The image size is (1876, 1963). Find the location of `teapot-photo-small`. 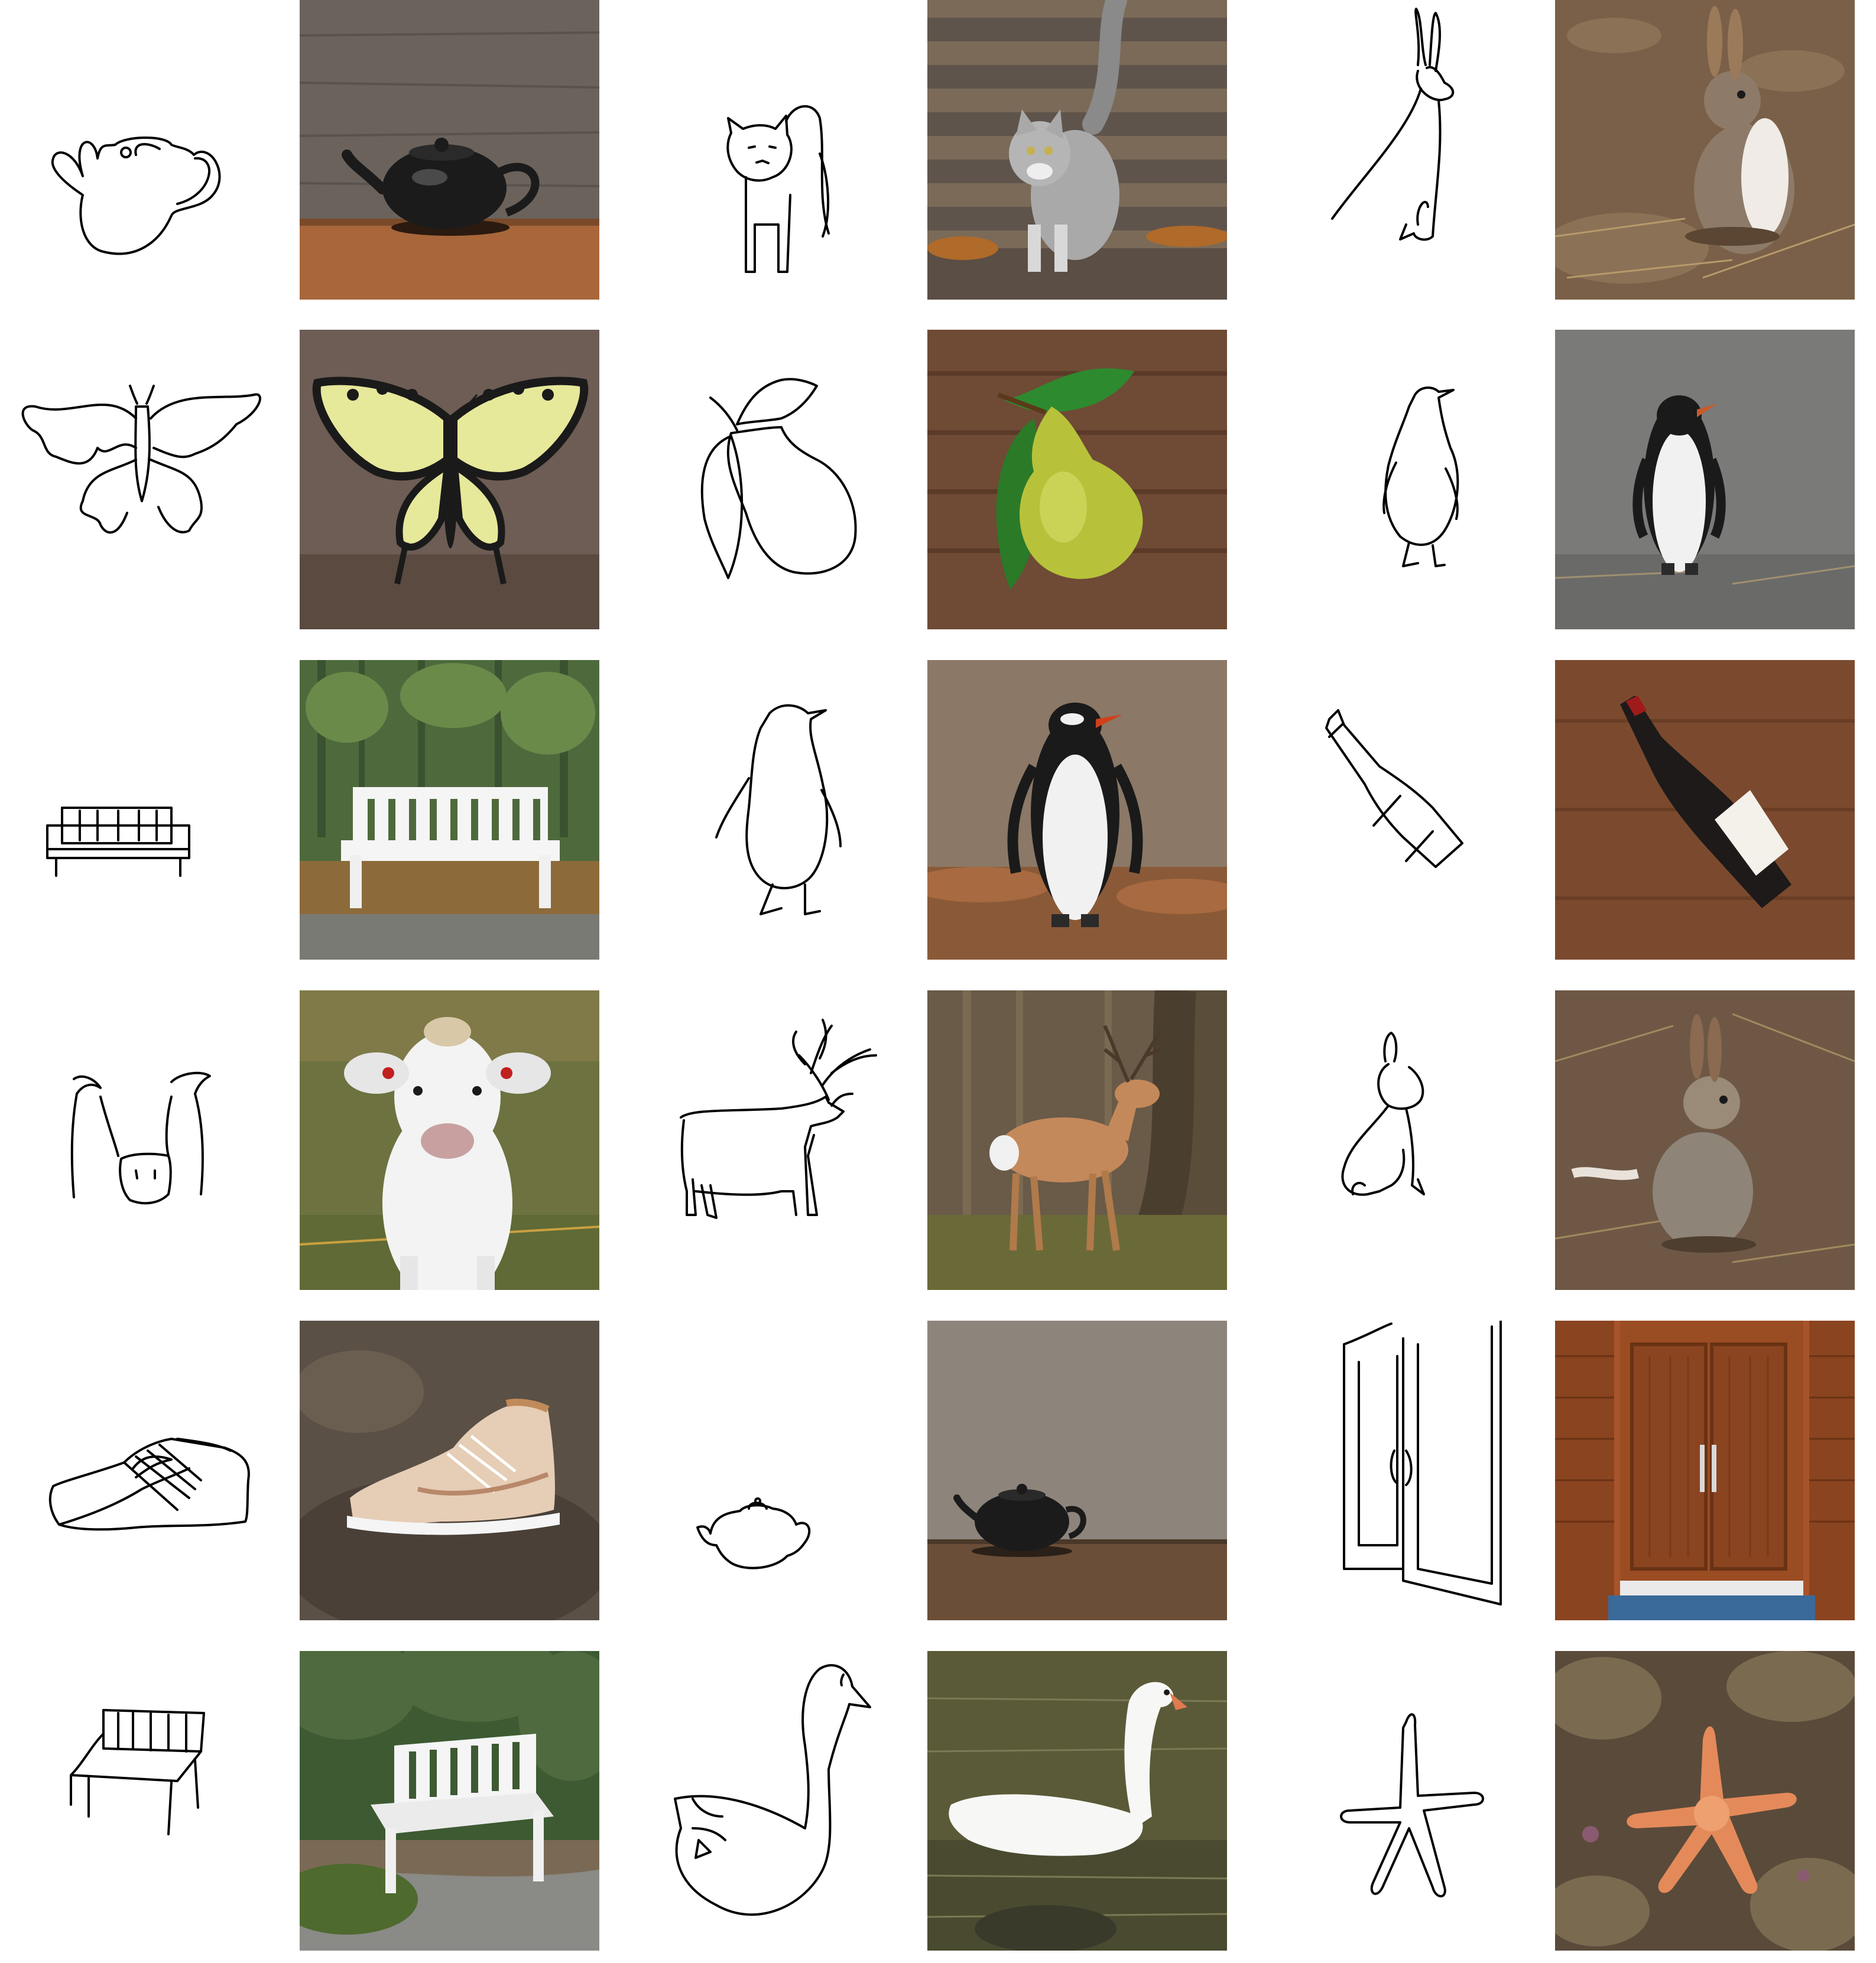

teapot-photo-small is located at coordinates (1077, 1470).